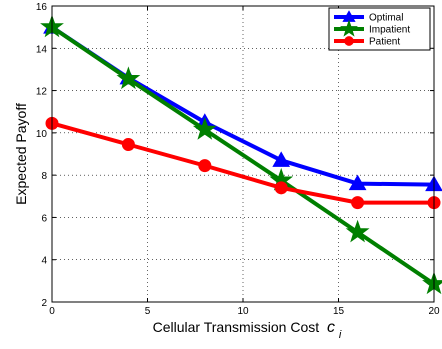  Describe the element at coordinates (42, 49) in the screenshot. I see `y-tick-label: 14` at that location.